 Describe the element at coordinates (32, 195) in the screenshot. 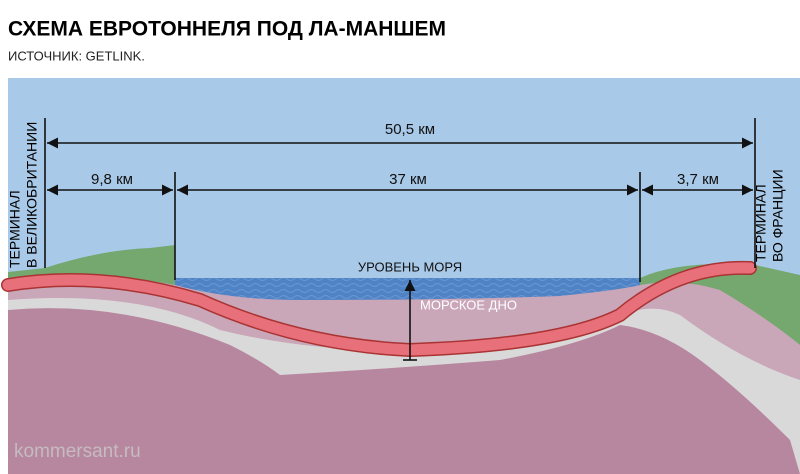

I see `terminal-label: В ВЕЛИКОБРИТАНИИ` at that location.